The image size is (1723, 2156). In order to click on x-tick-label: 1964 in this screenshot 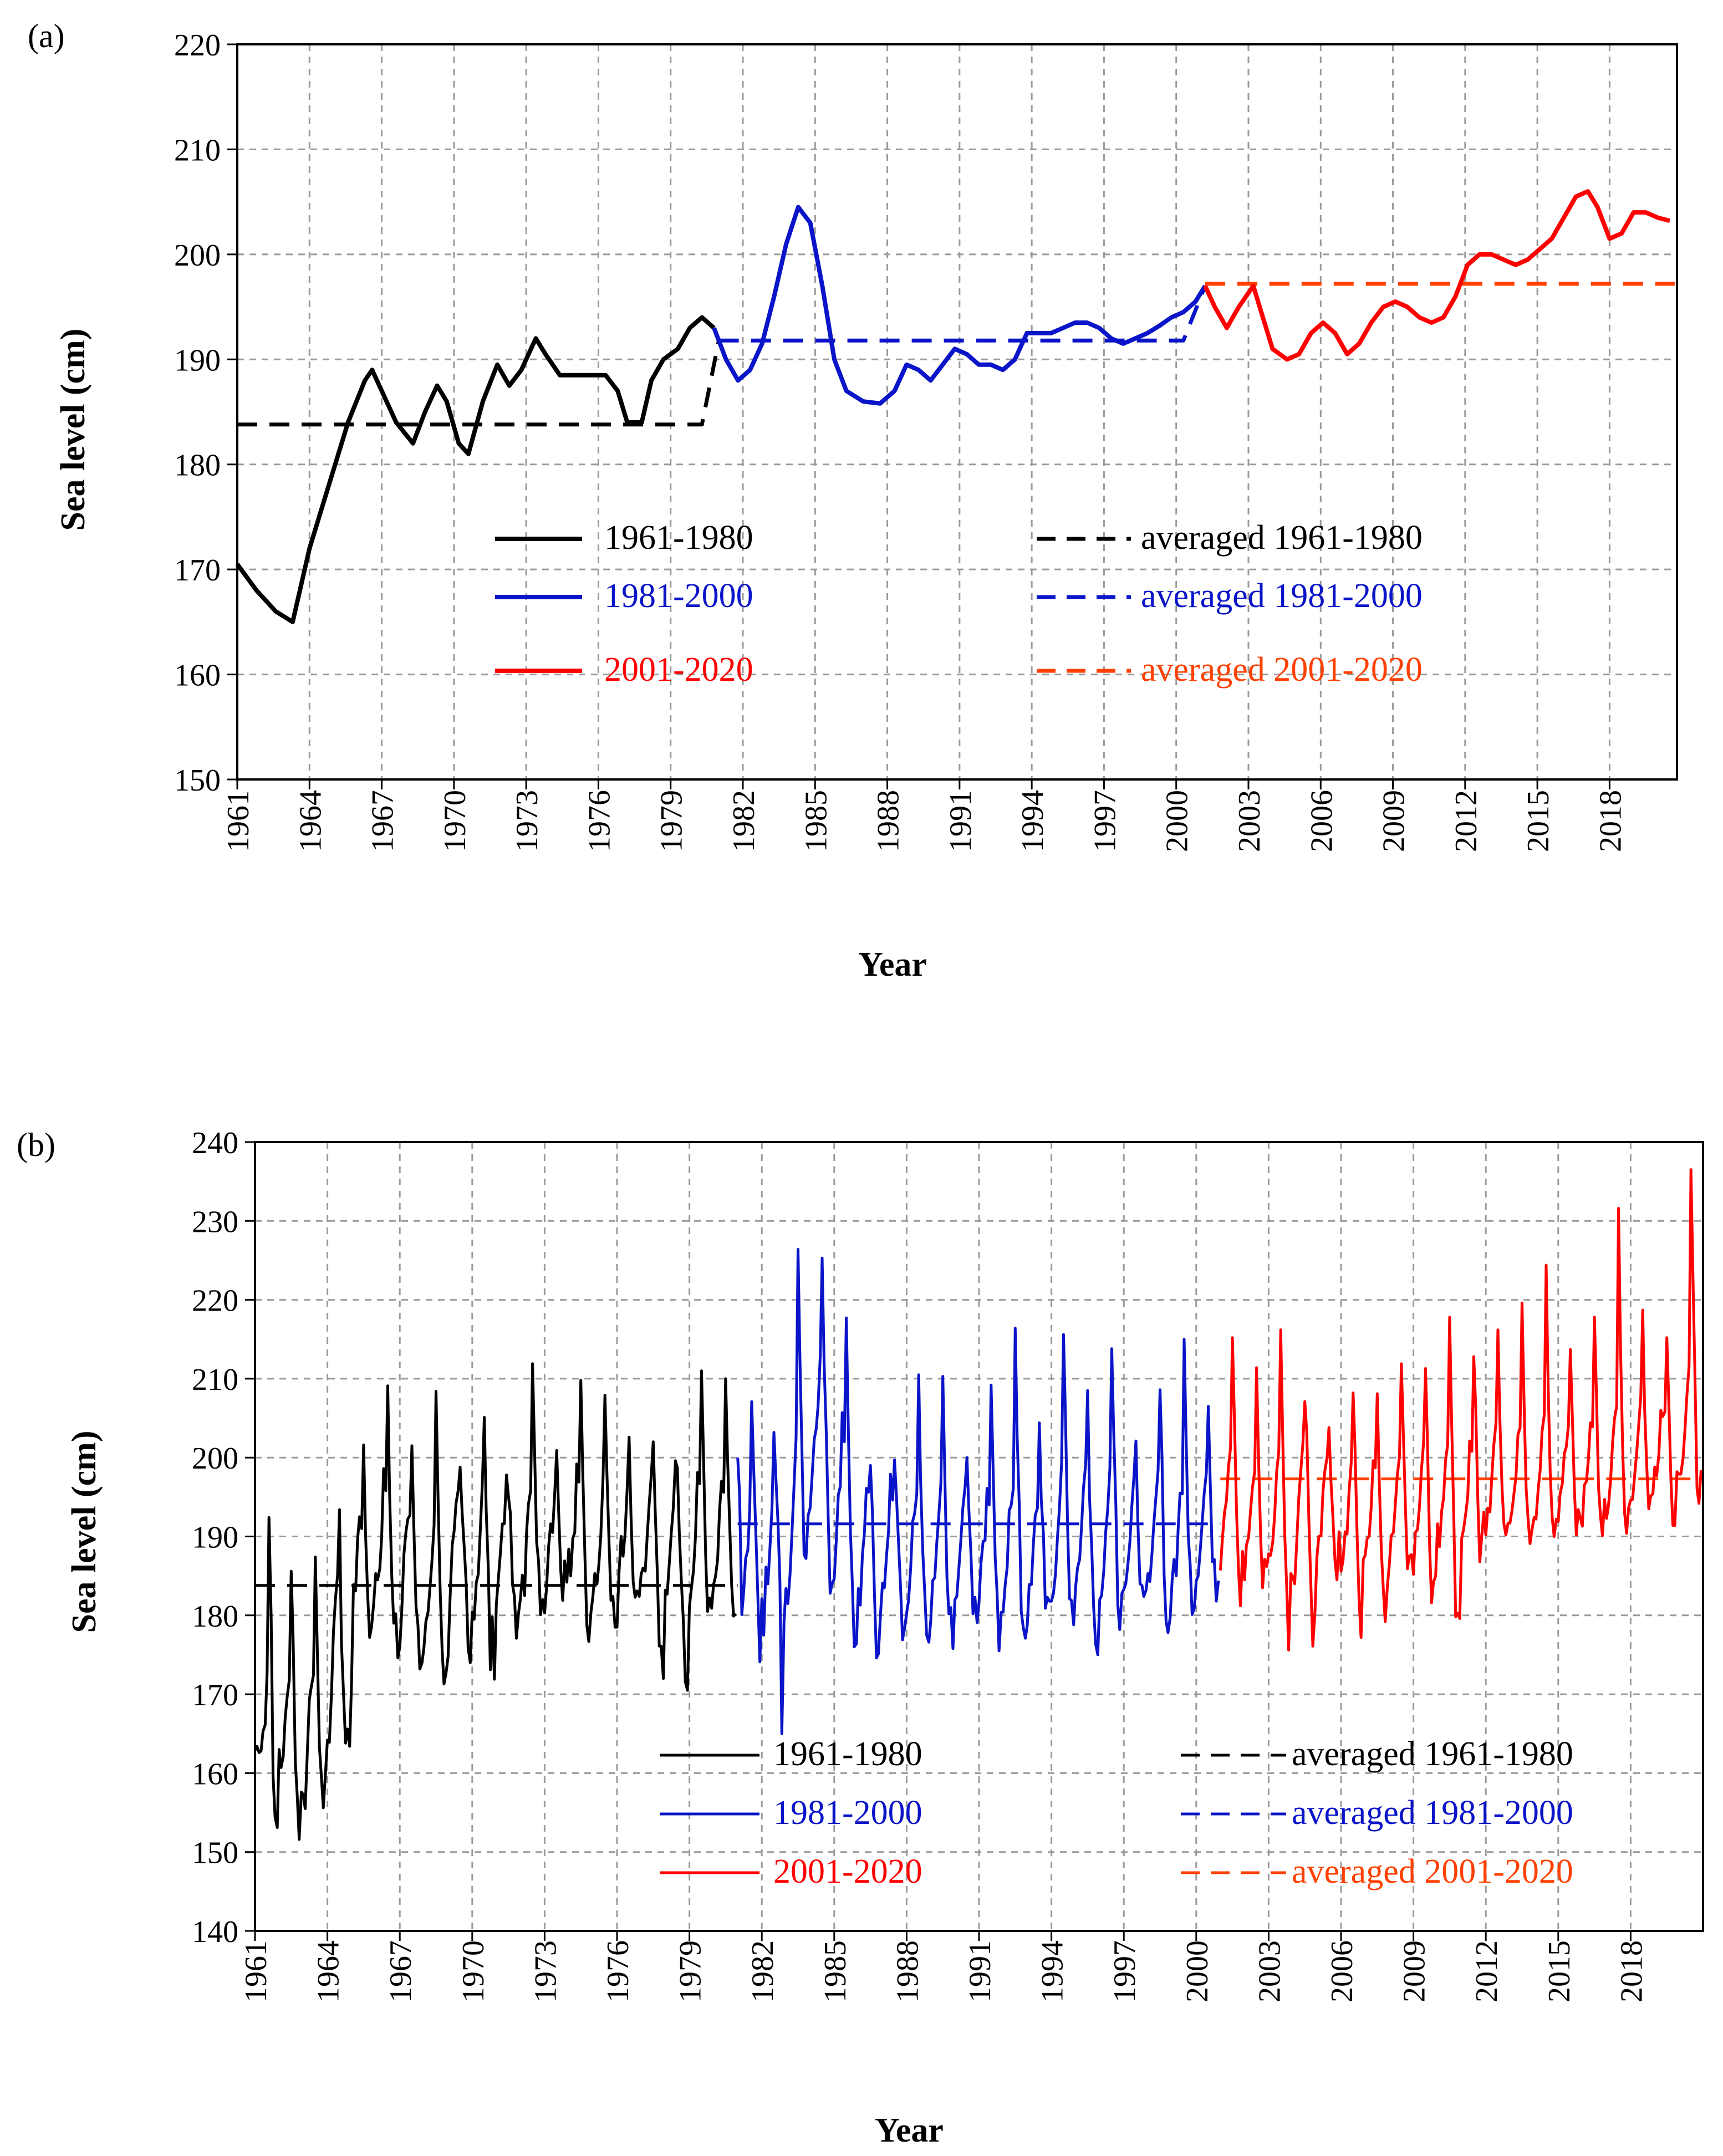, I will do `click(310, 821)`.